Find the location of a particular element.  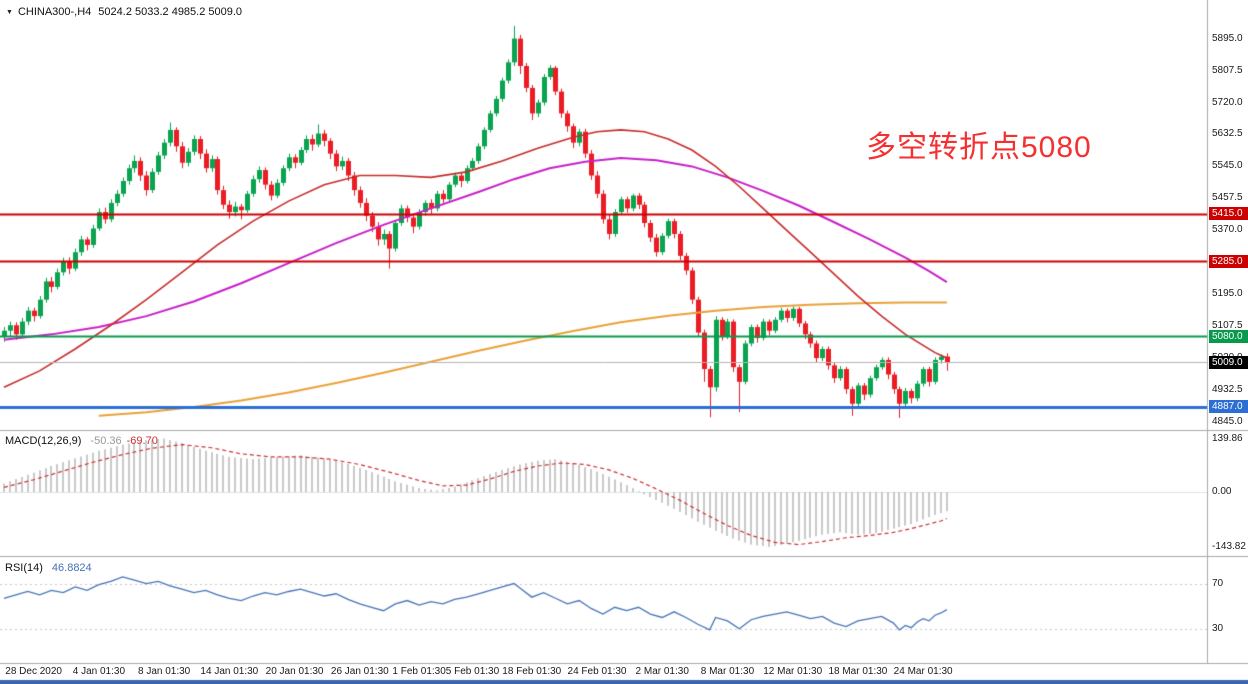

collapse-arrow-icon: ▼ is located at coordinates (9, 12).